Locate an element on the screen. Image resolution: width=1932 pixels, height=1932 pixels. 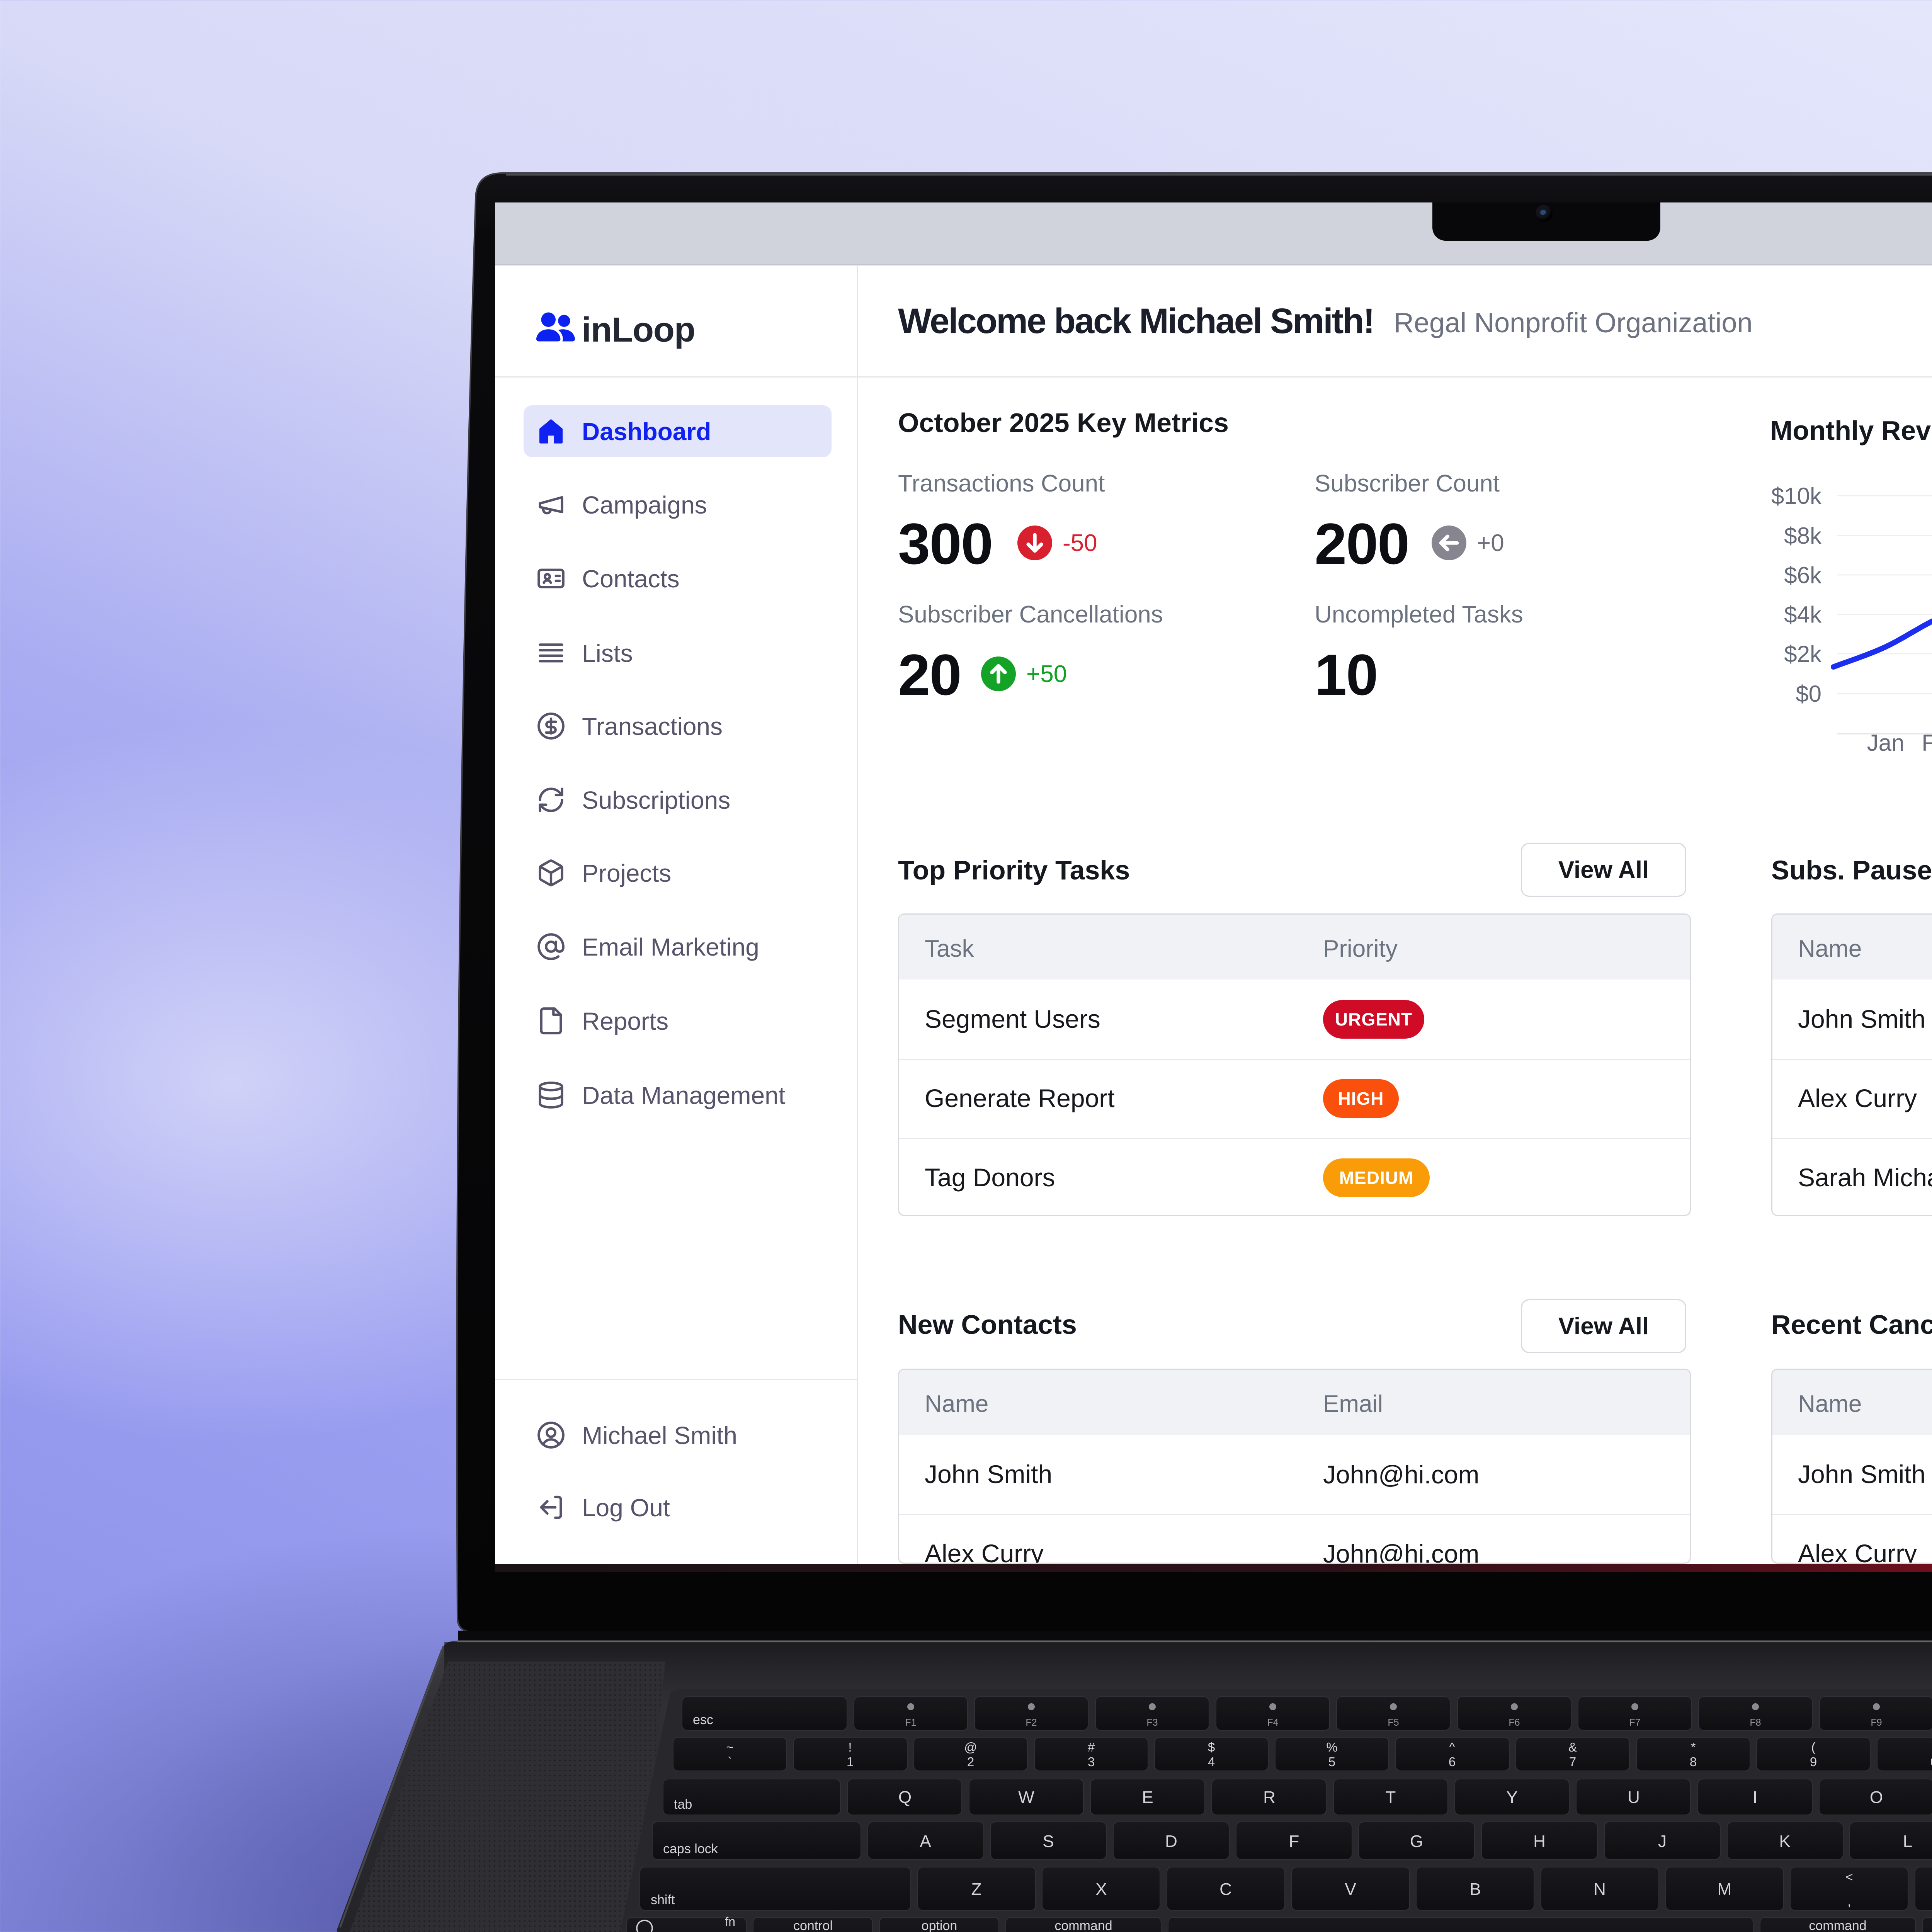
svg-text: 3 is located at coordinates (1092, 1762).